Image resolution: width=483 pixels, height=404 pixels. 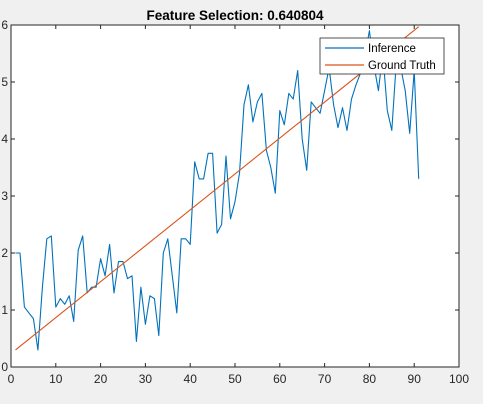 What do you see at coordinates (146, 379) in the screenshot?
I see `x-tick-label: 30` at bounding box center [146, 379].